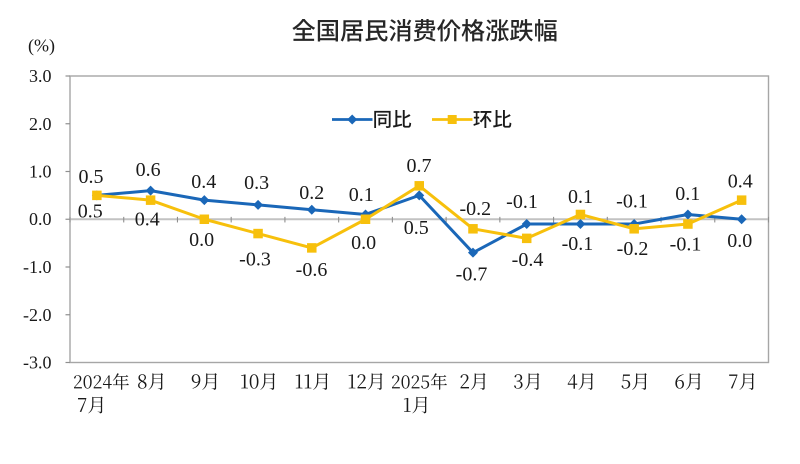  What do you see at coordinates (312, 270) in the screenshot?
I see `svg-text: -0.6` at bounding box center [312, 270].